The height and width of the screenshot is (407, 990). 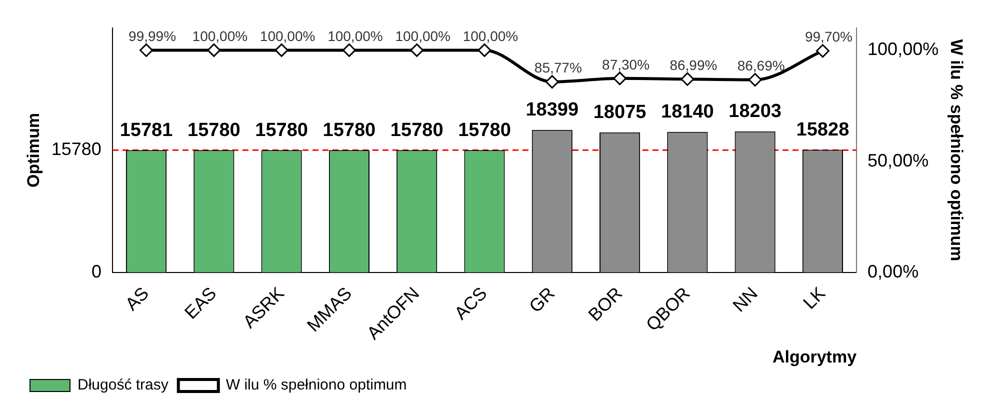 What do you see at coordinates (828, 36) in the screenshot?
I see `data-label: 99,70%` at bounding box center [828, 36].